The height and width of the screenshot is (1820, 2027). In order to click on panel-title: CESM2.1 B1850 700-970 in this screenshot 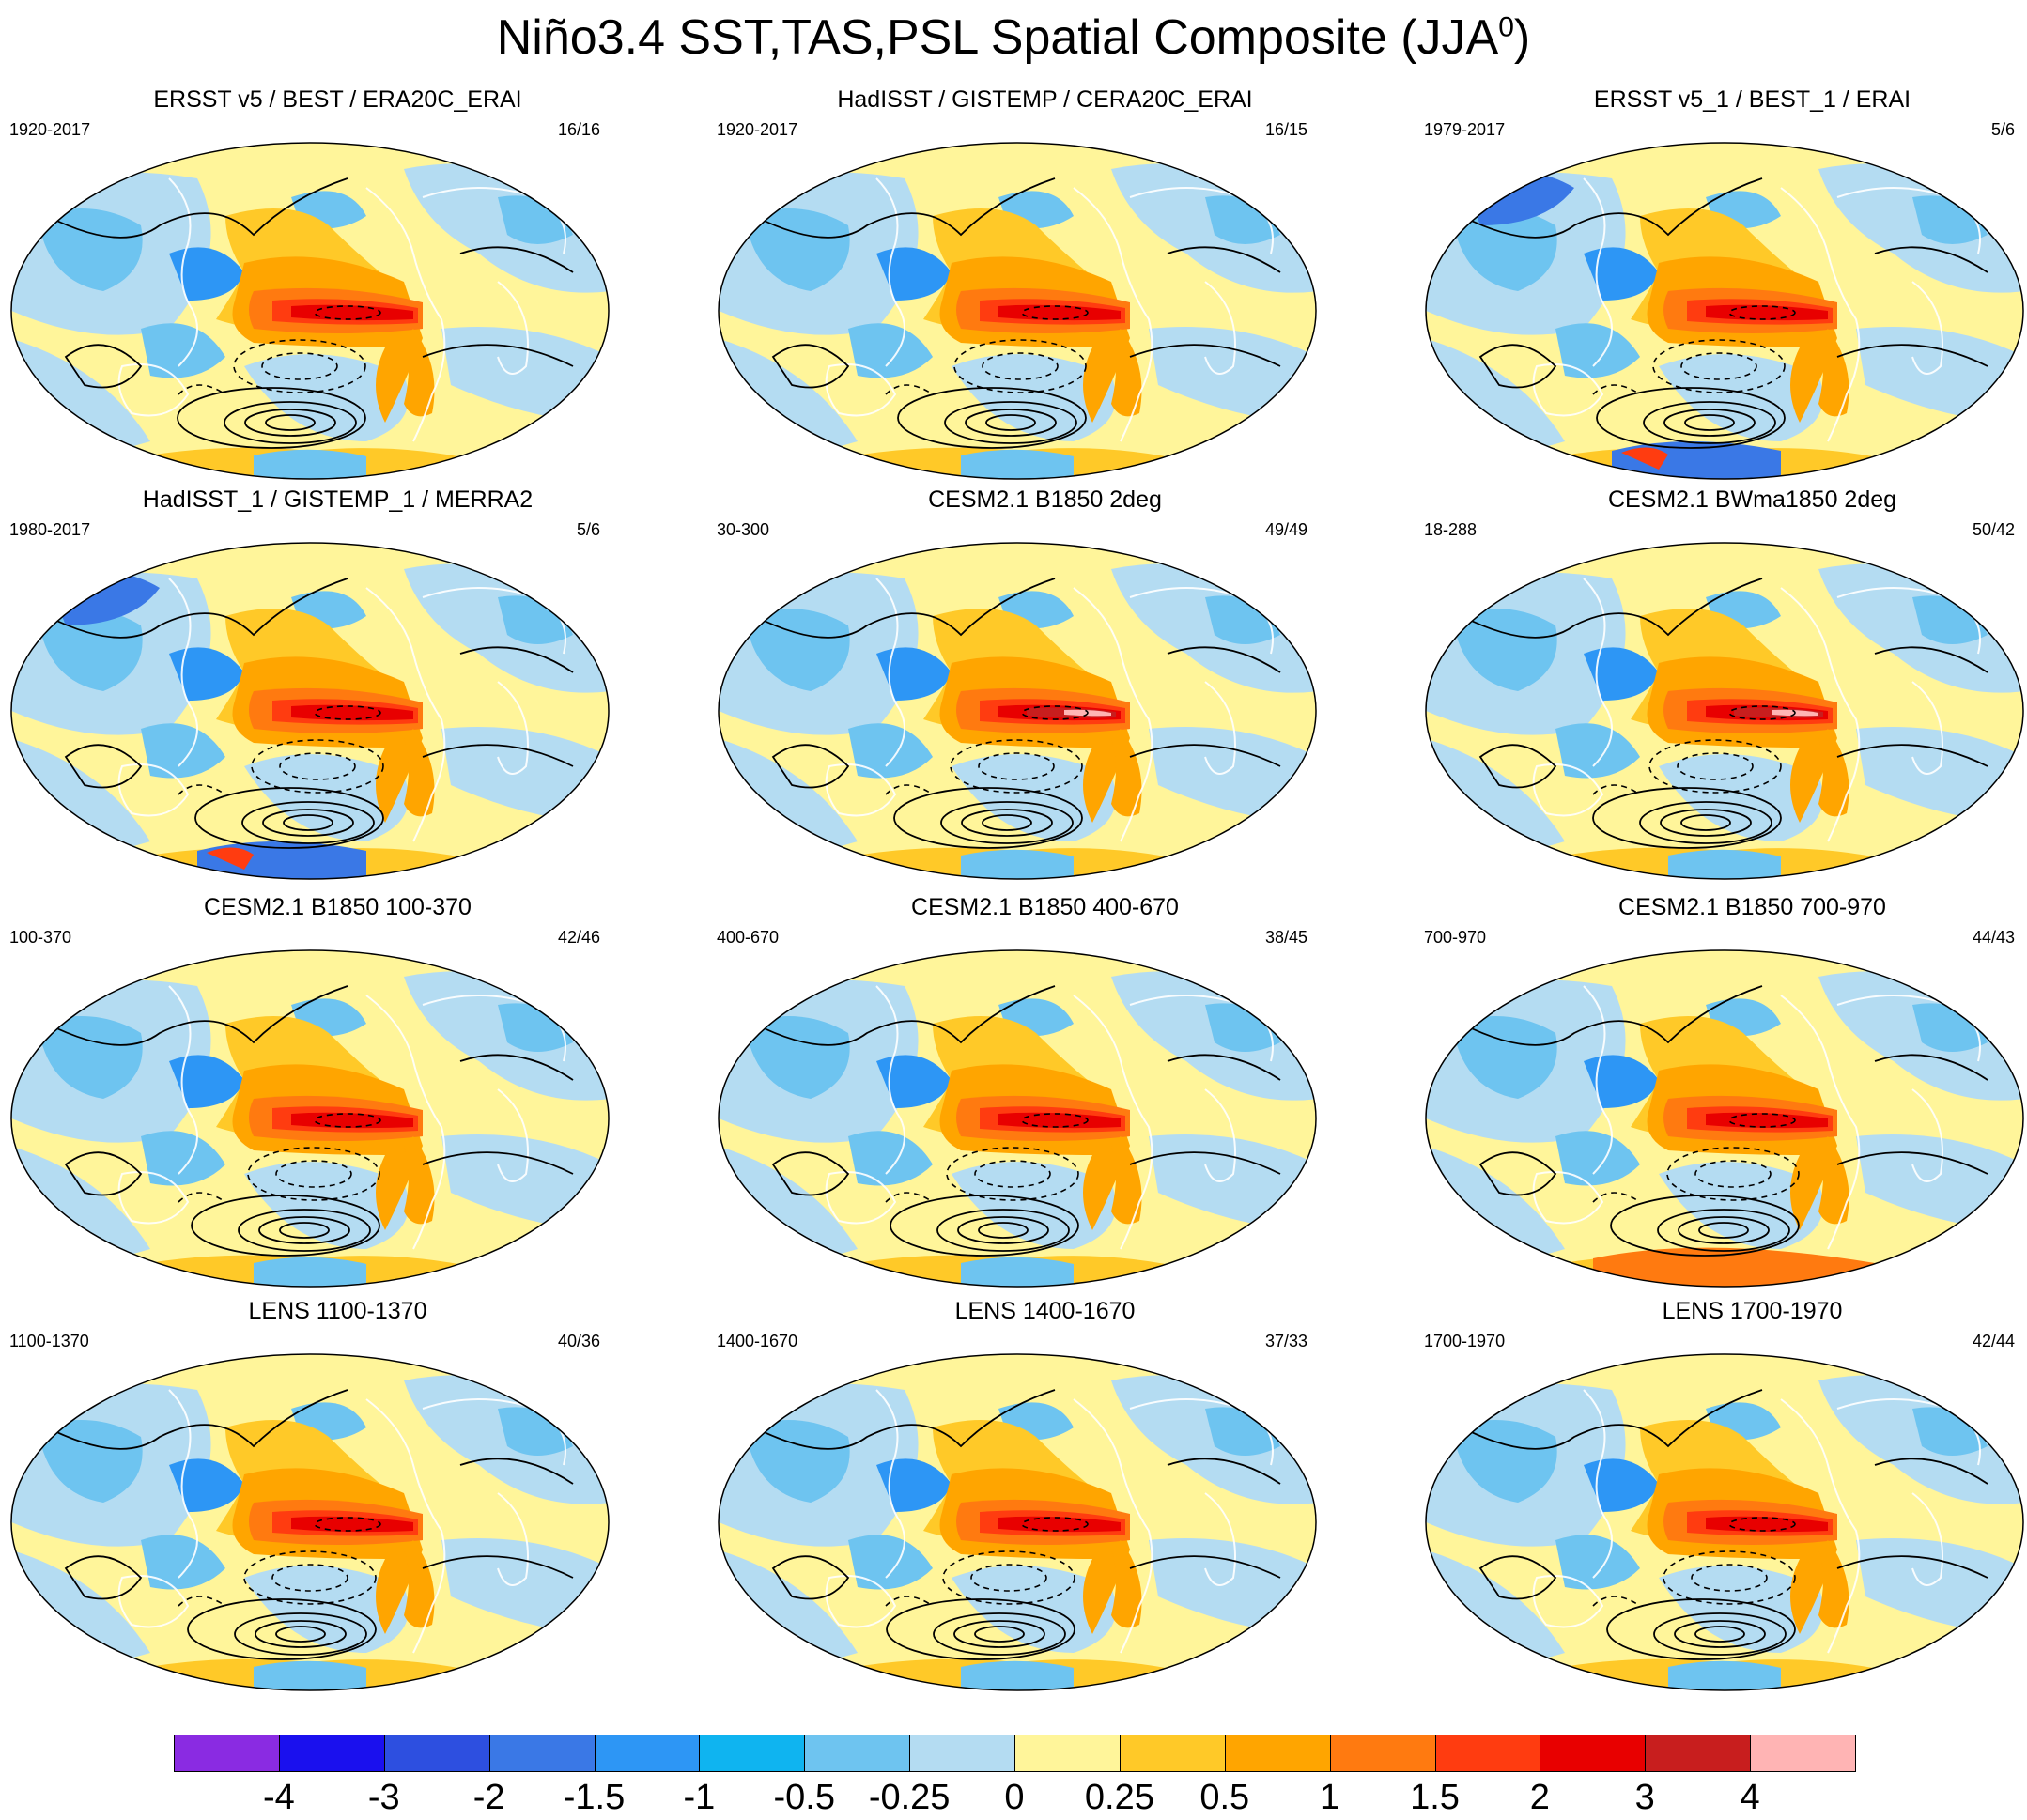, I will do `click(1752, 907)`.